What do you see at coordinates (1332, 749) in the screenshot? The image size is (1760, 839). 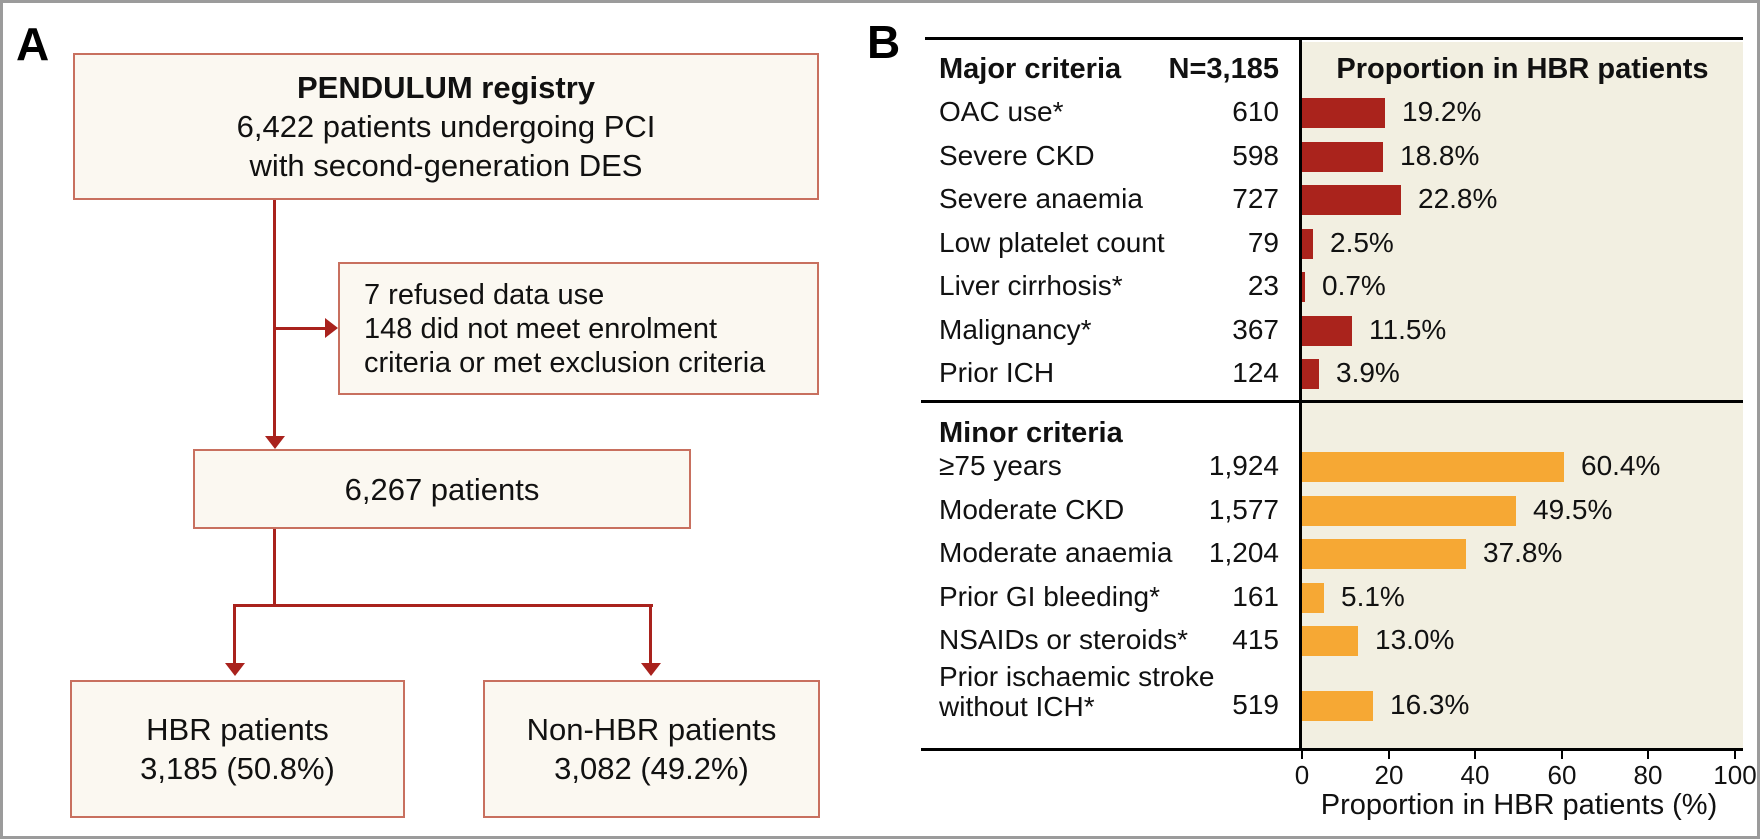 I see `x-axis-line` at bounding box center [1332, 749].